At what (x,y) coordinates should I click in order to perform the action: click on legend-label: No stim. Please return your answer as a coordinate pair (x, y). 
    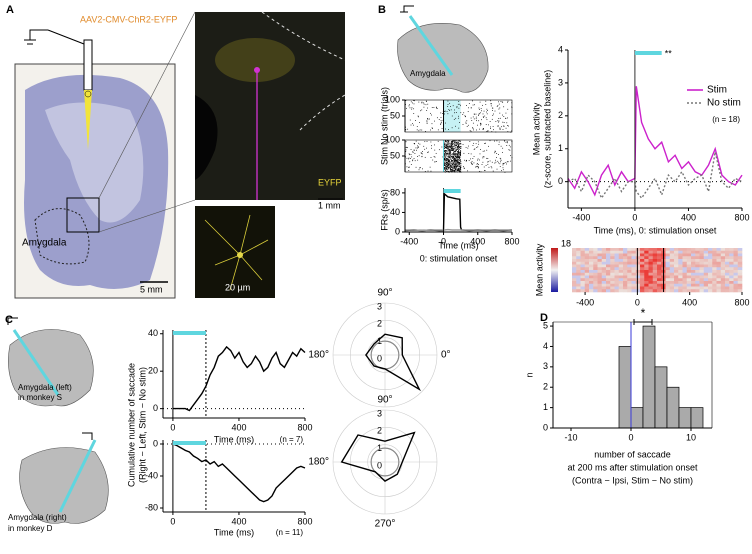
    Looking at the image, I should click on (724, 103).